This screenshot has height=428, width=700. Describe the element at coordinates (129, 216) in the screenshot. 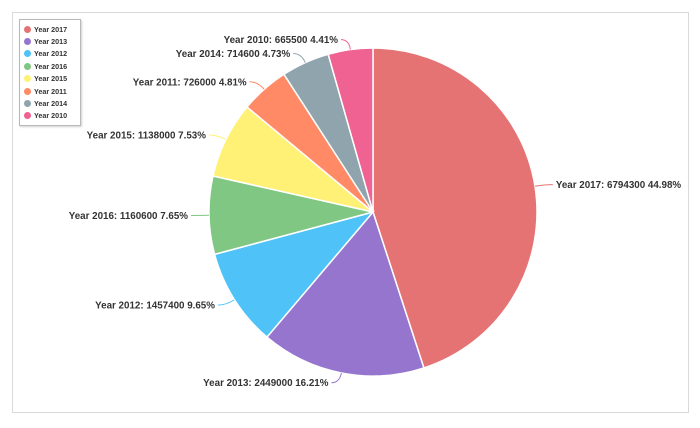

I see `data-label: Year 2016: 1160600 7.65%` at that location.